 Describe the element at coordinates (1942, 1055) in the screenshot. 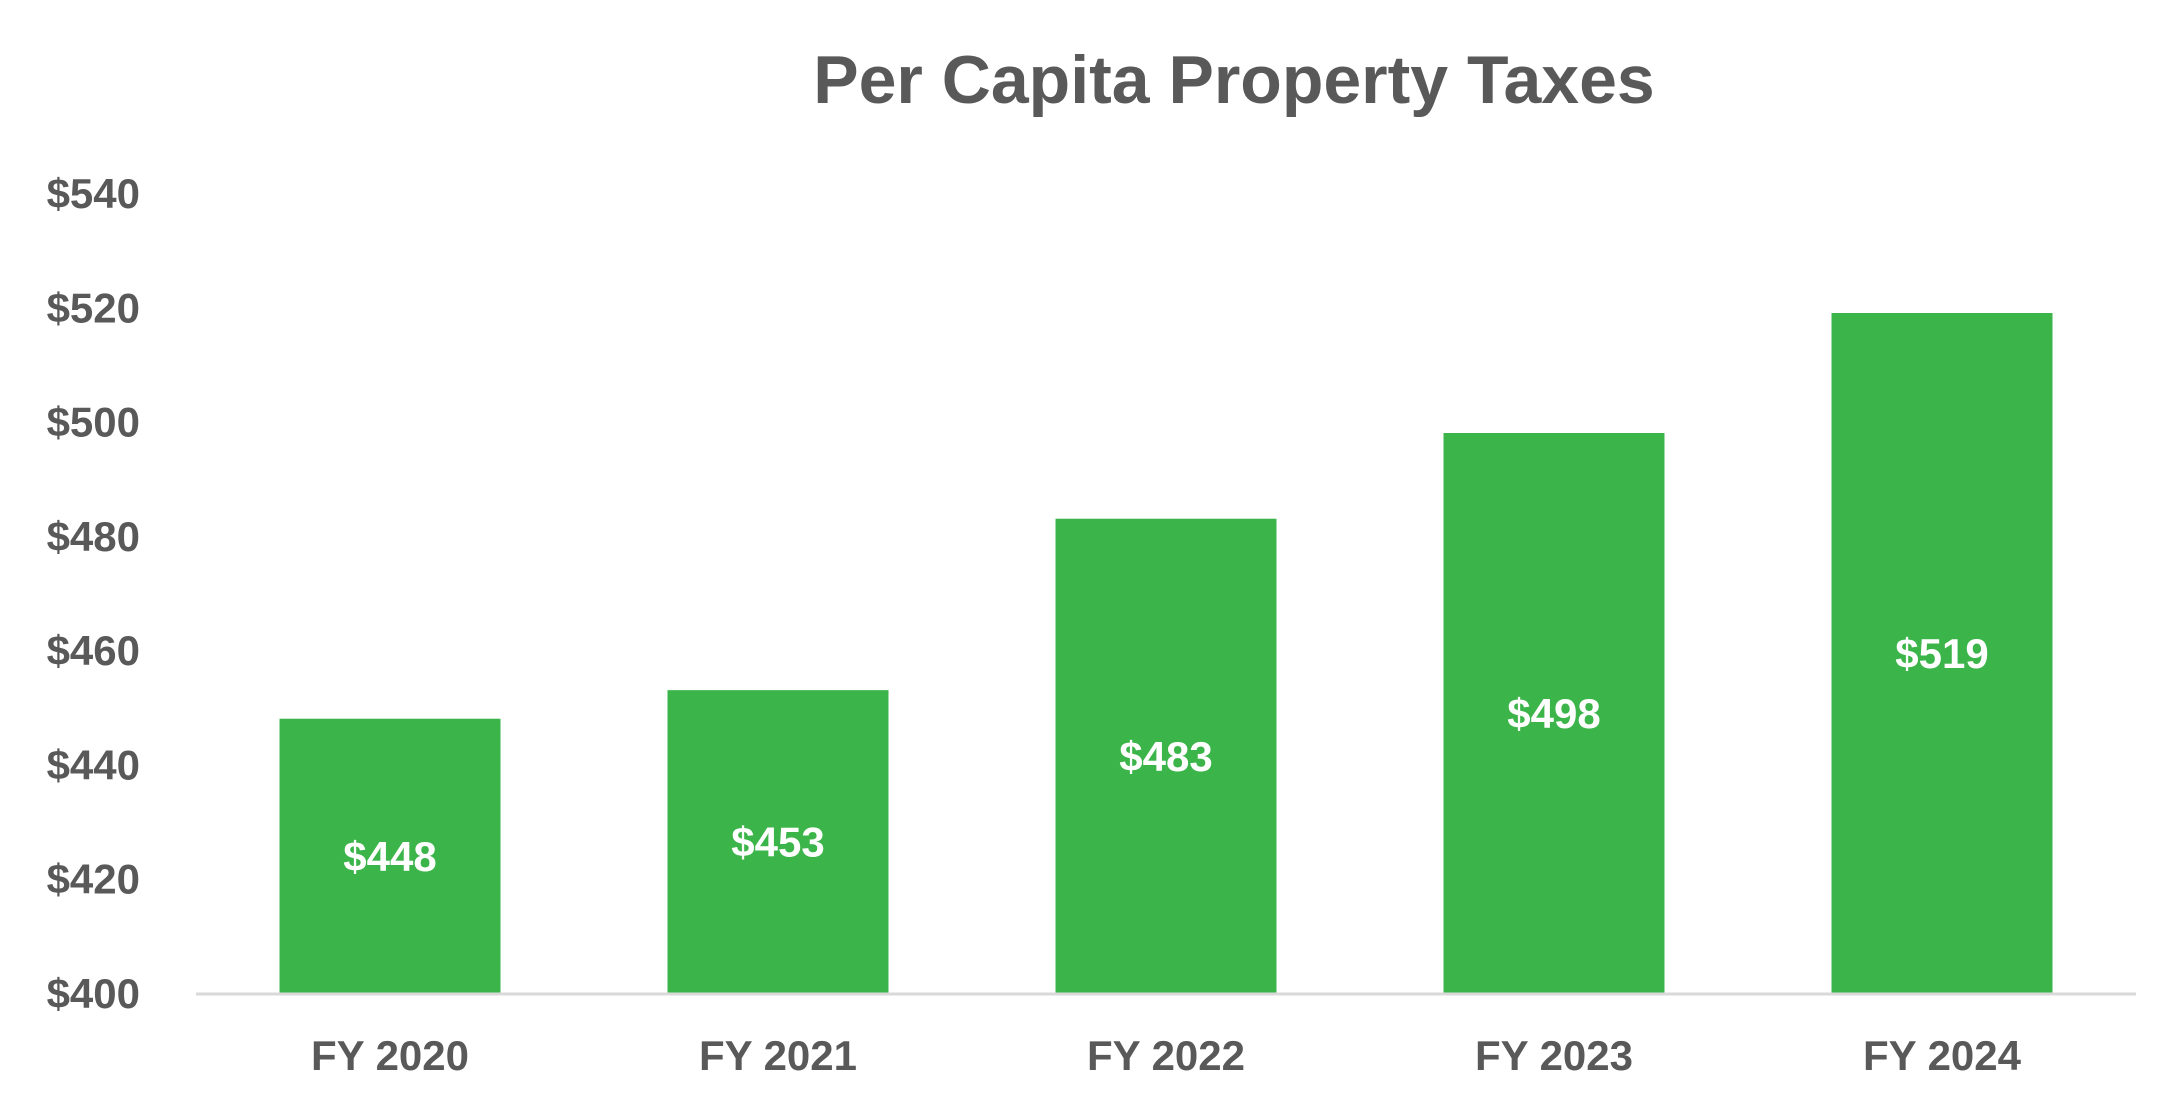

I see `x-tick-label: FY 2024` at that location.